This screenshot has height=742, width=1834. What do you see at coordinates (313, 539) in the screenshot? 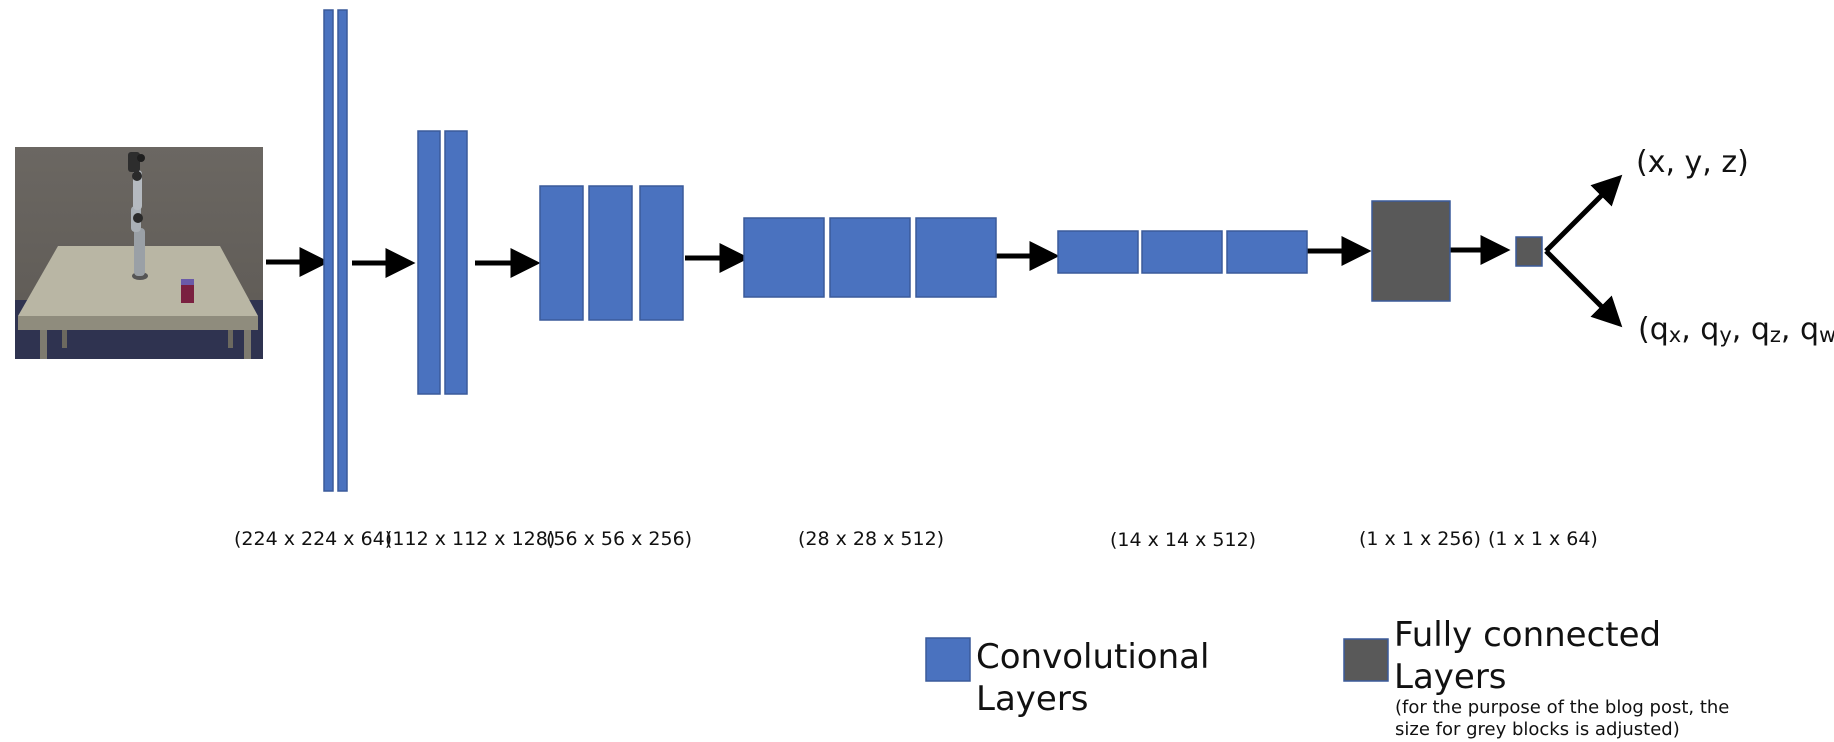
I see `dim-label-224: (224 x 224 x 64)` at bounding box center [313, 539].